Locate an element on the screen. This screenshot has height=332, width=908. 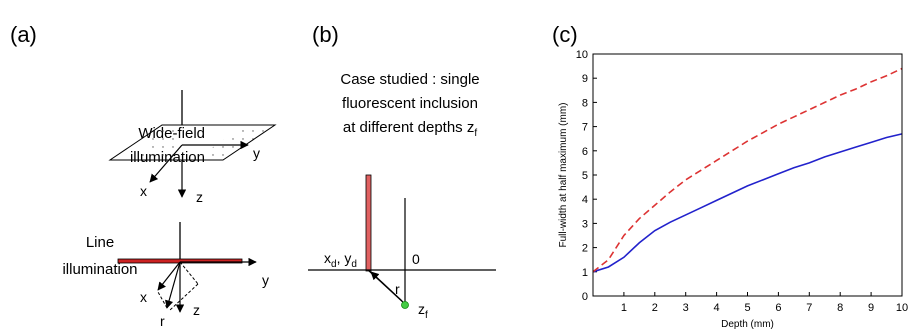
y-tick-label: 8 is located at coordinates (585, 103).